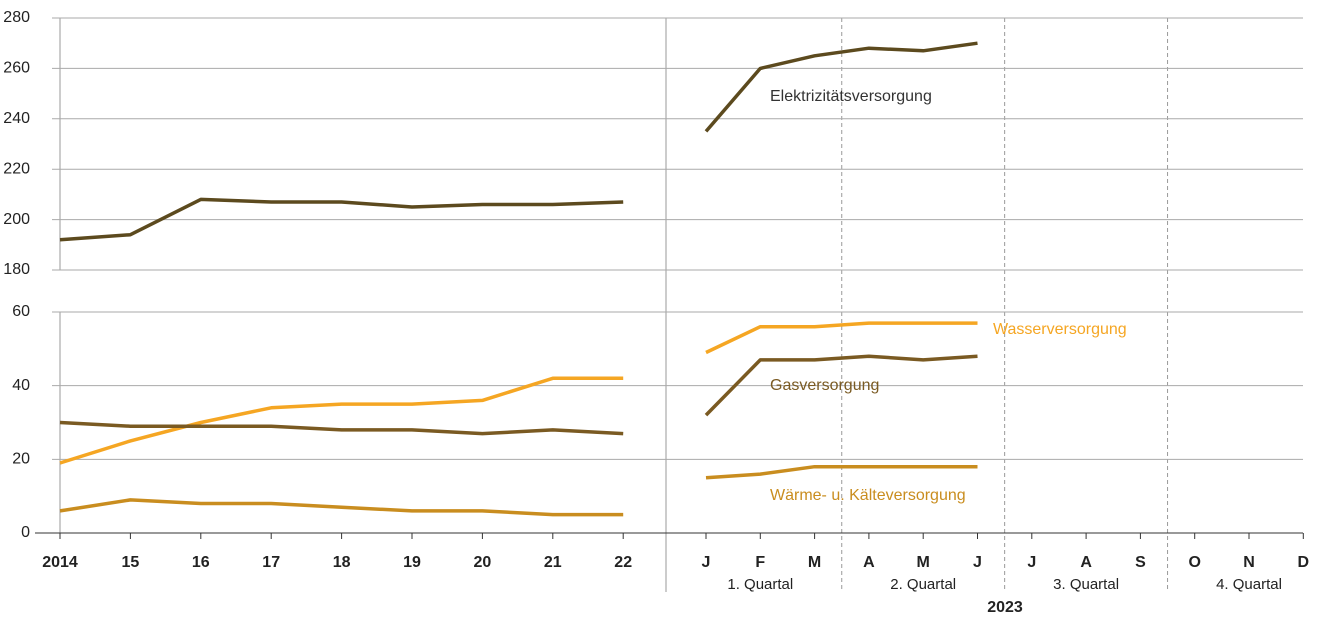  What do you see at coordinates (1005, 607) in the screenshot?
I see `year-label: 2023` at bounding box center [1005, 607].